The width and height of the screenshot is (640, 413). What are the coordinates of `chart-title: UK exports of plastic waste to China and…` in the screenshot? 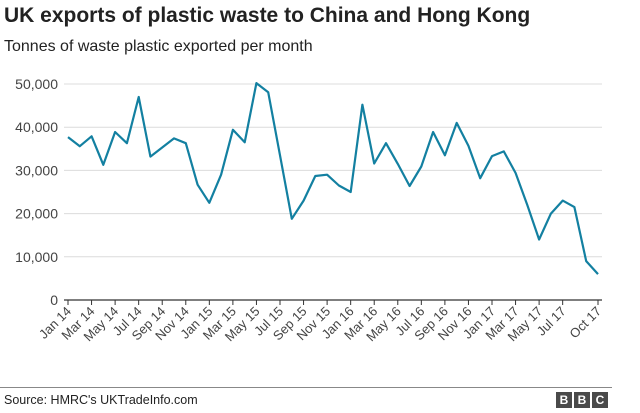 It's located at (267, 15).